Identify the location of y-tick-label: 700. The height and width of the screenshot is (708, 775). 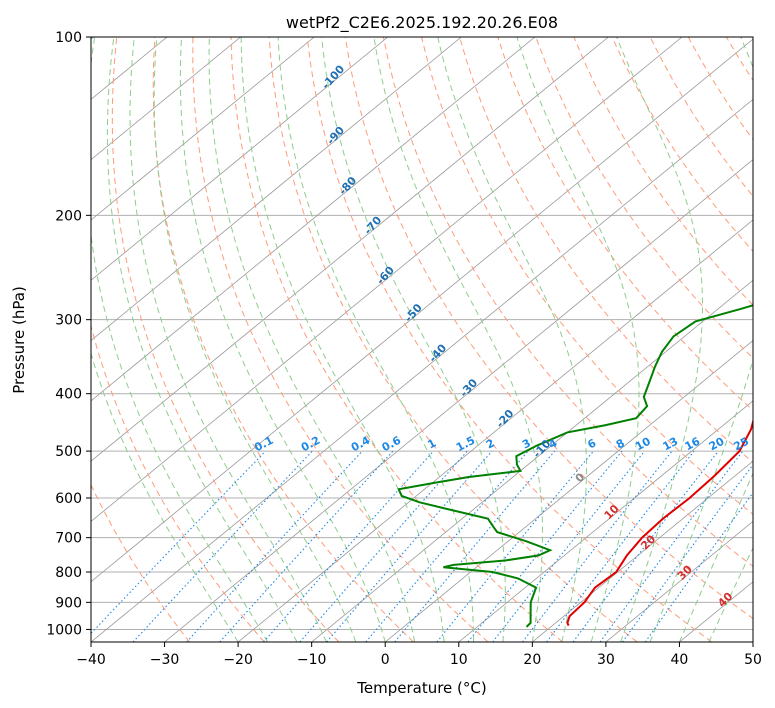
(68, 539).